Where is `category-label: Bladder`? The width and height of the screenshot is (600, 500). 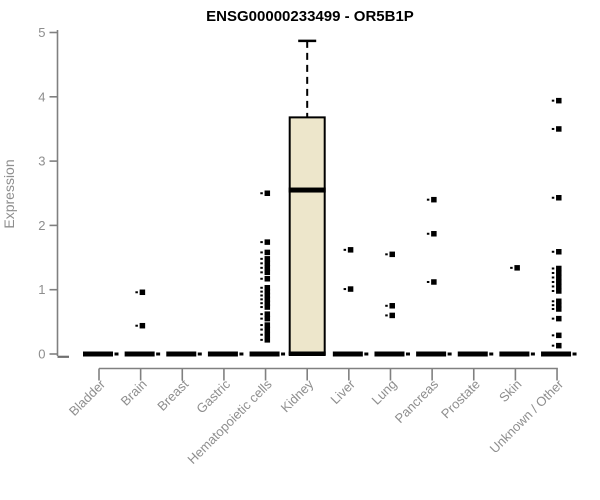
category-label: Bladder is located at coordinates (87, 397).